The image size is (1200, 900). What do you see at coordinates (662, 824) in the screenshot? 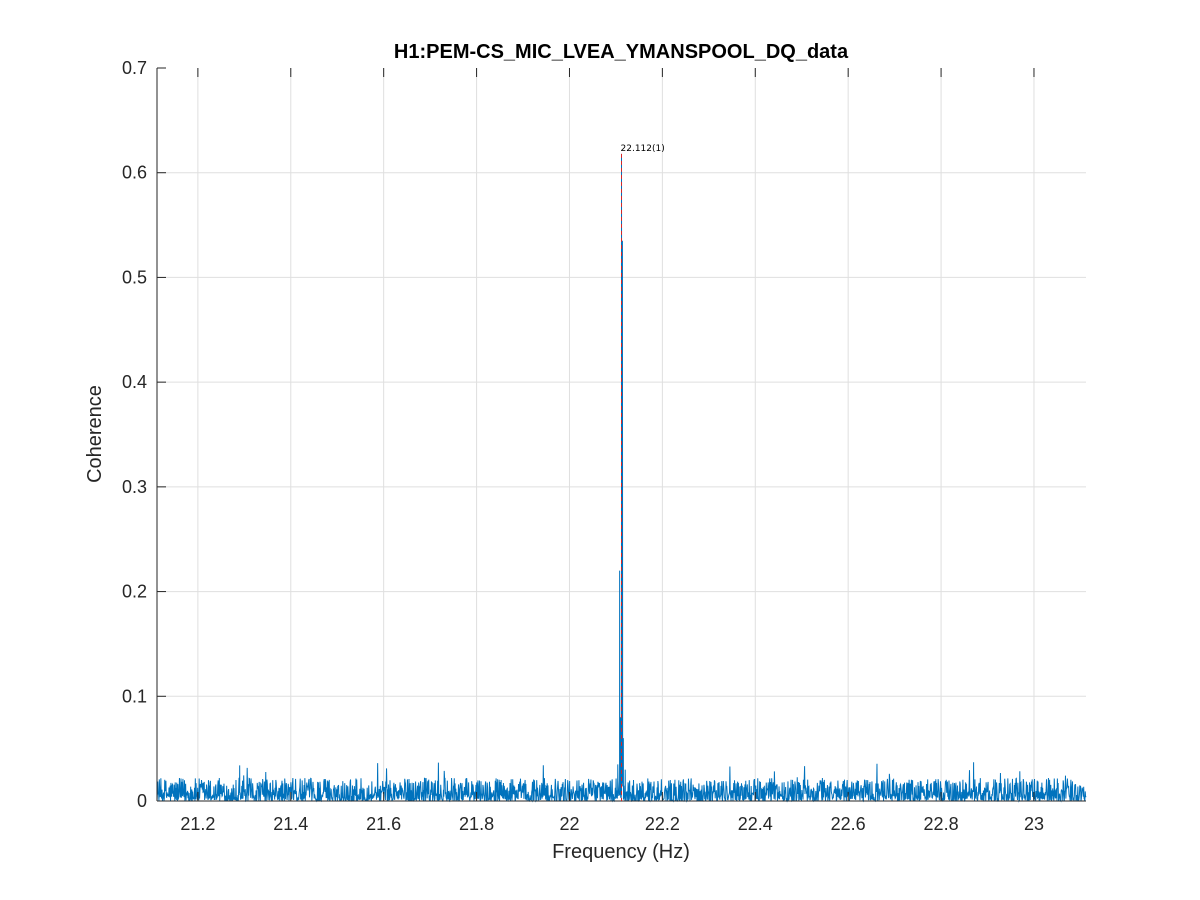
I see `x-tick-label: 22.2` at bounding box center [662, 824].